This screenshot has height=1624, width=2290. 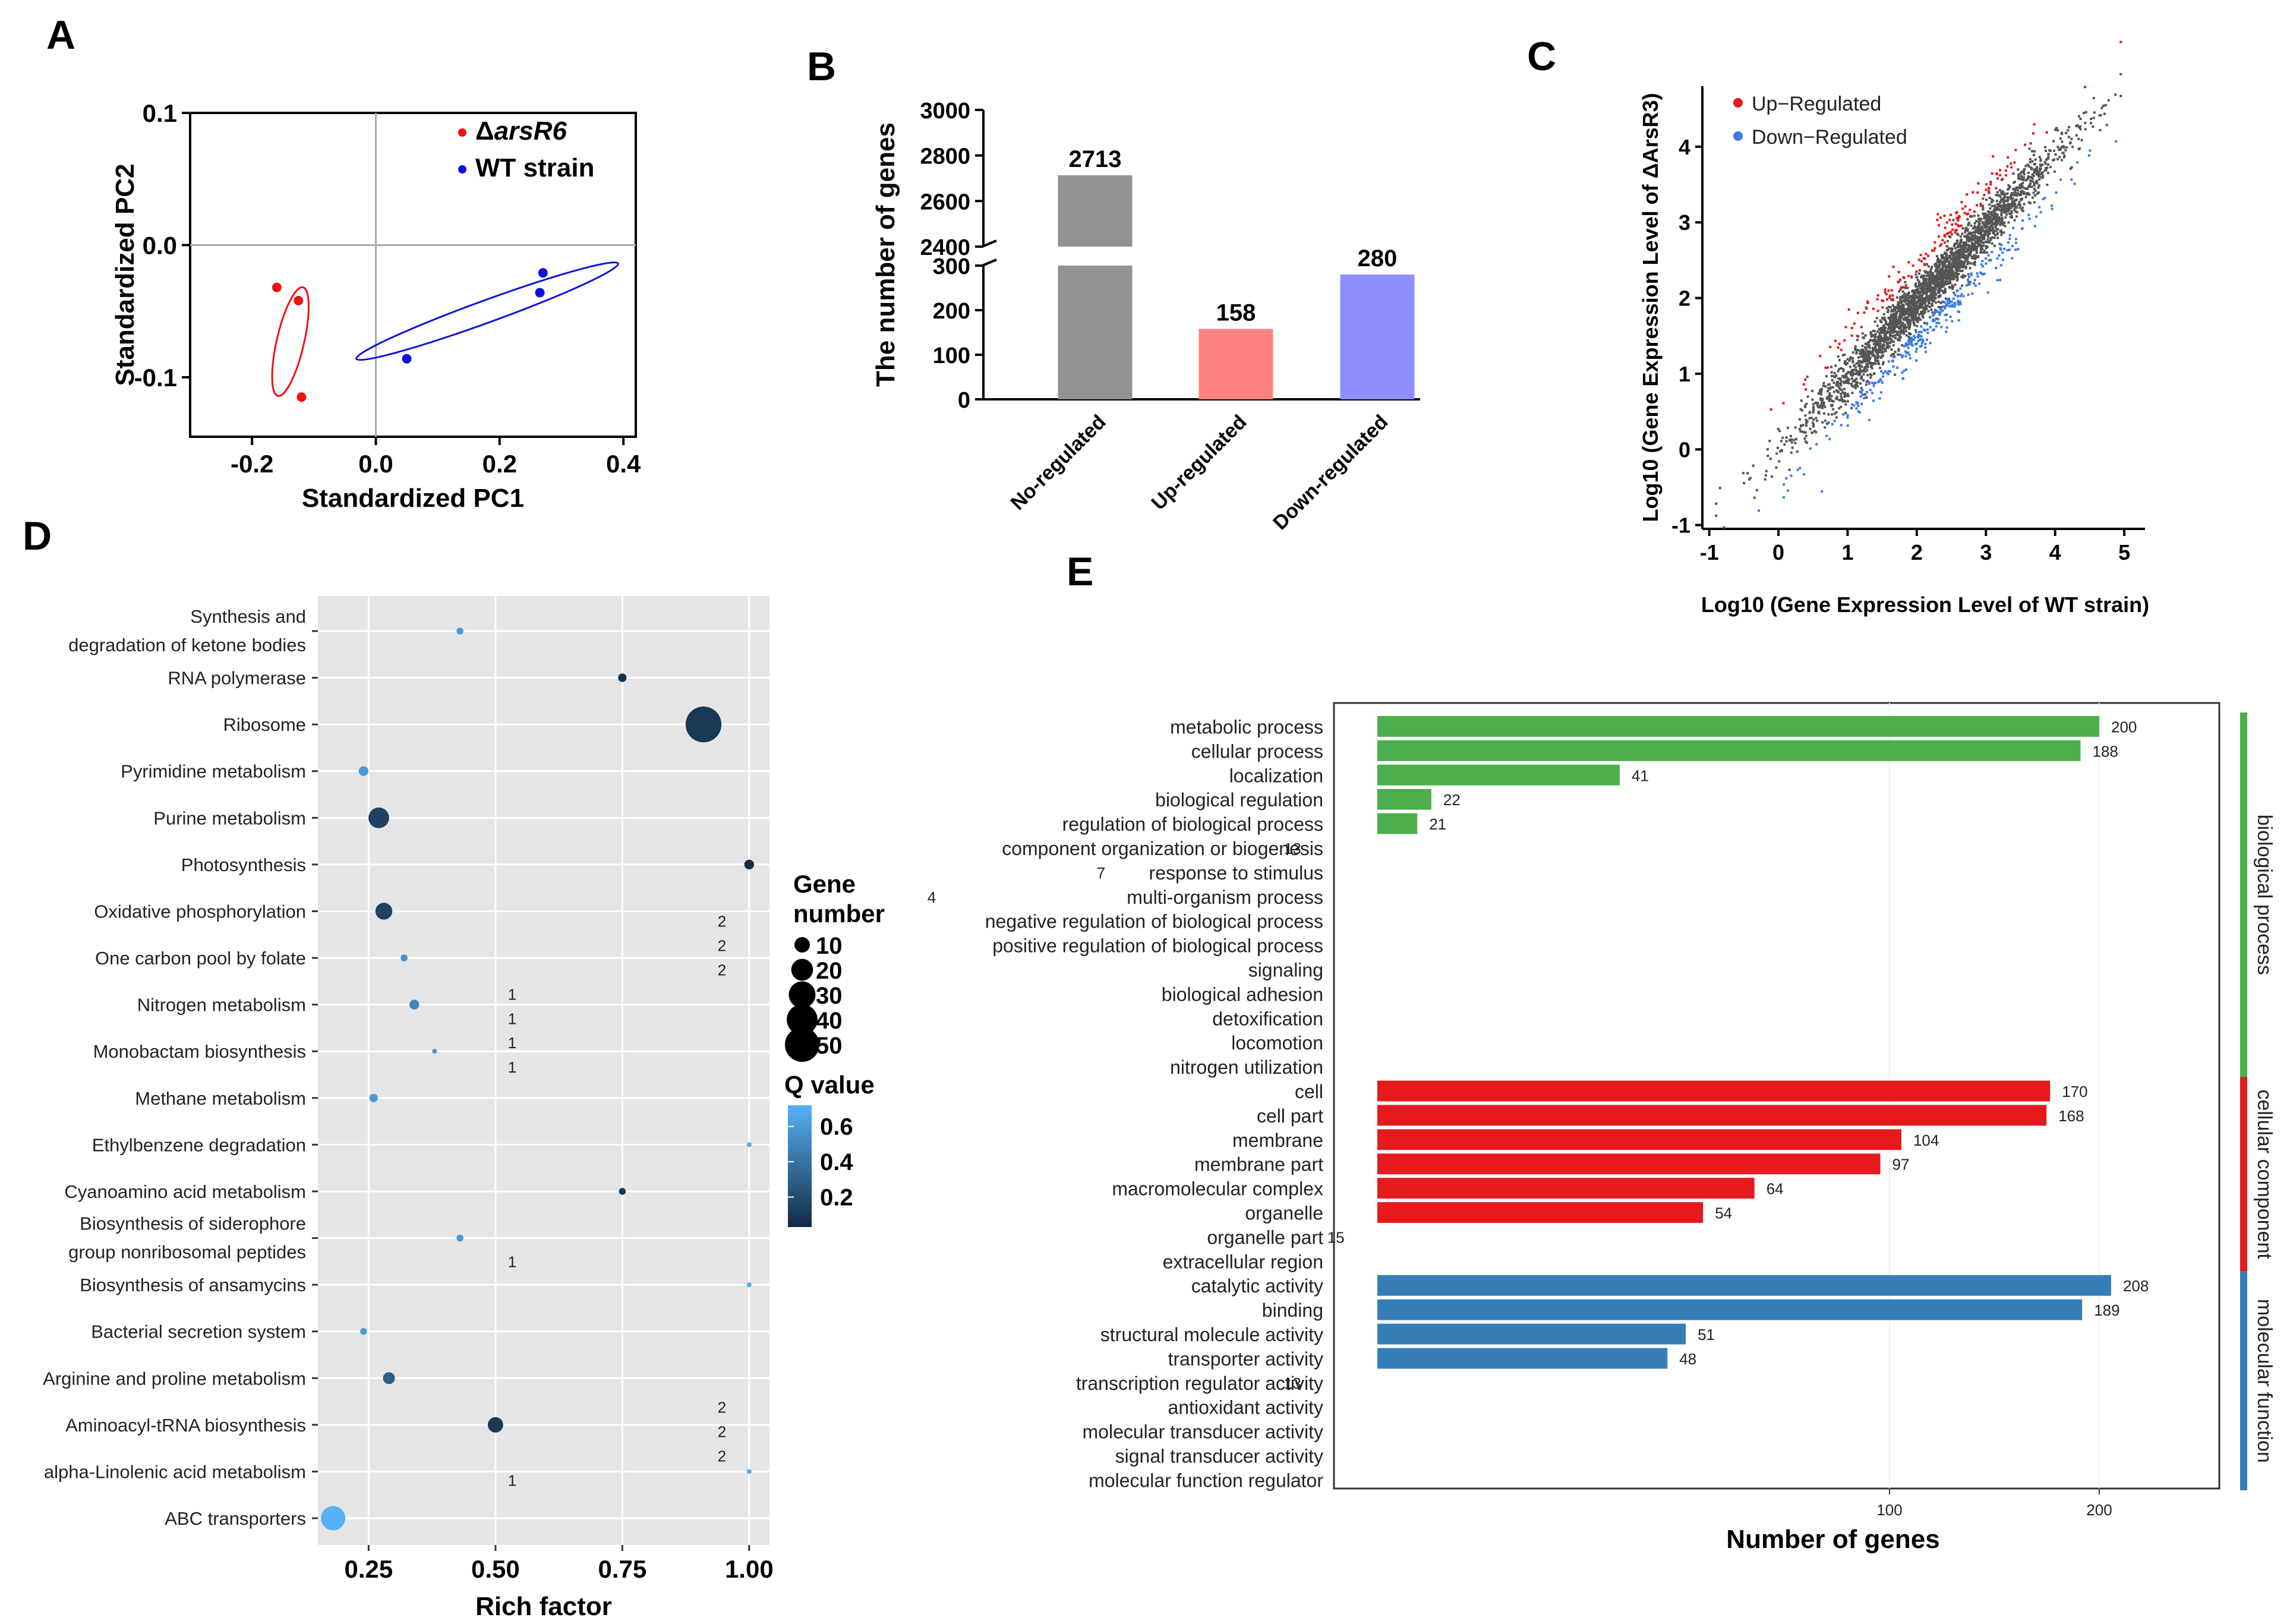 What do you see at coordinates (160, 113) in the screenshot?
I see `pca-ytick-label: 0.1` at bounding box center [160, 113].